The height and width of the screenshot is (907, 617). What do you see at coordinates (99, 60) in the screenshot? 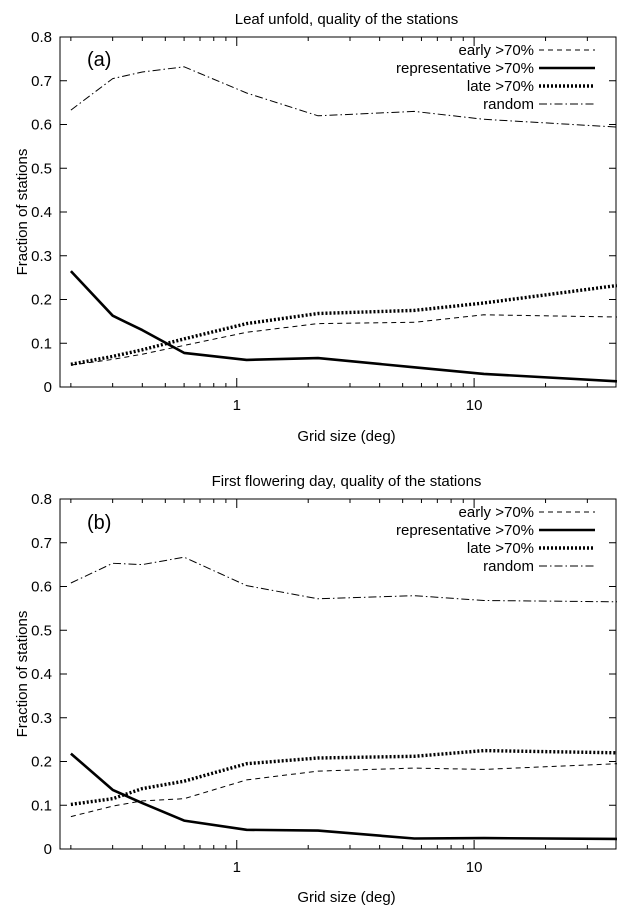
I see `panel-label: (a)` at bounding box center [99, 60].